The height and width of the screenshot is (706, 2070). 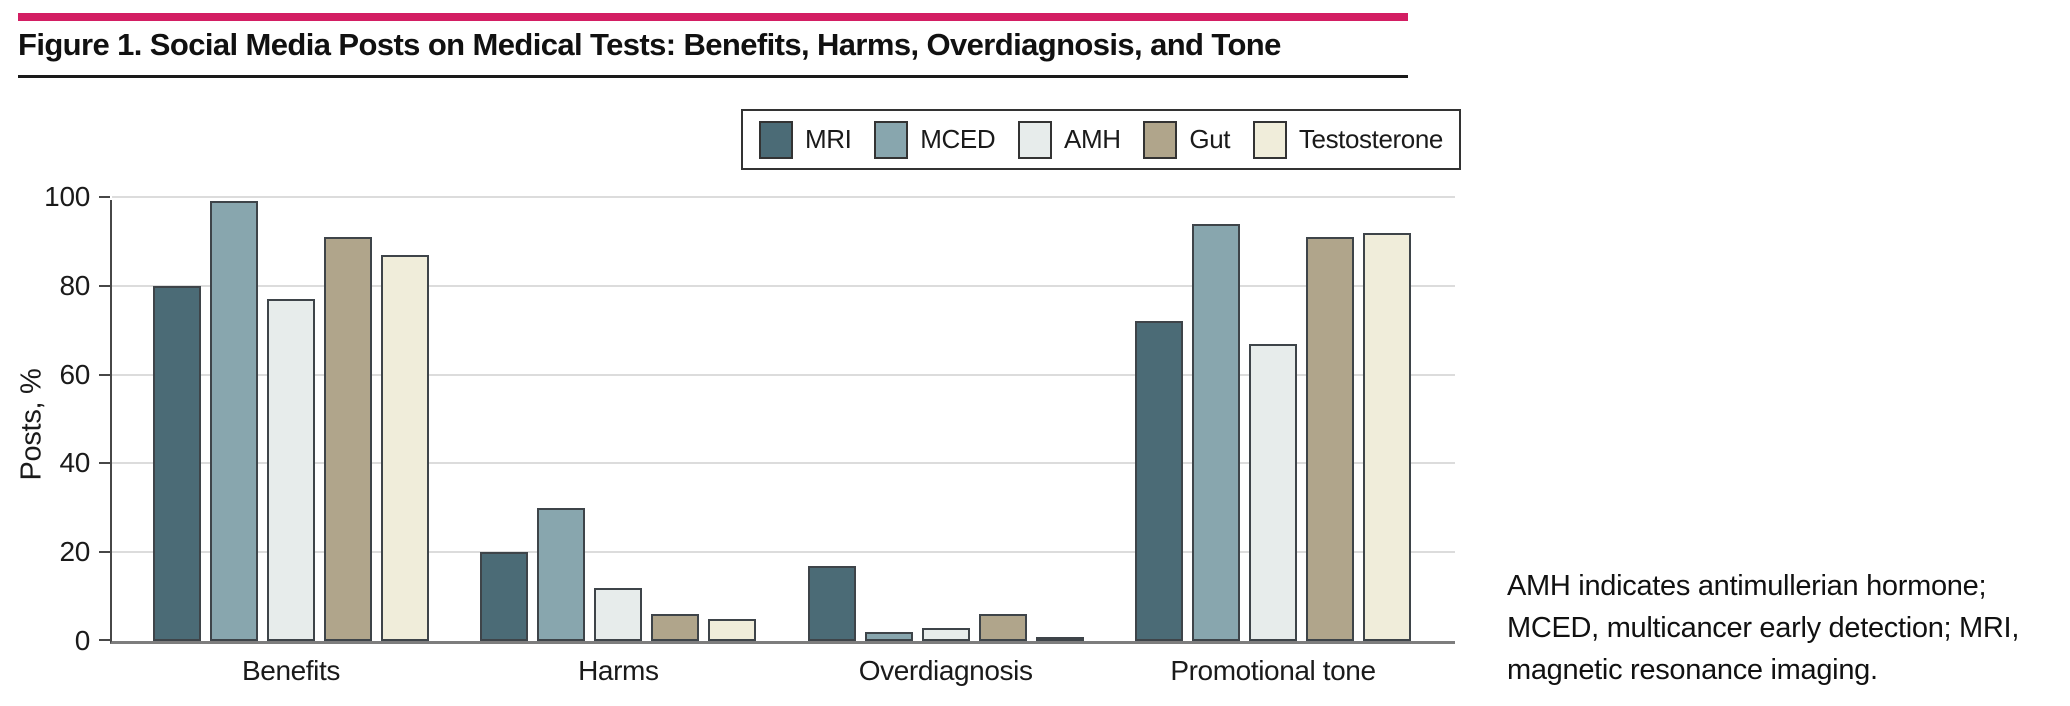 What do you see at coordinates (713, 17) in the screenshot?
I see `accent-bar` at bounding box center [713, 17].